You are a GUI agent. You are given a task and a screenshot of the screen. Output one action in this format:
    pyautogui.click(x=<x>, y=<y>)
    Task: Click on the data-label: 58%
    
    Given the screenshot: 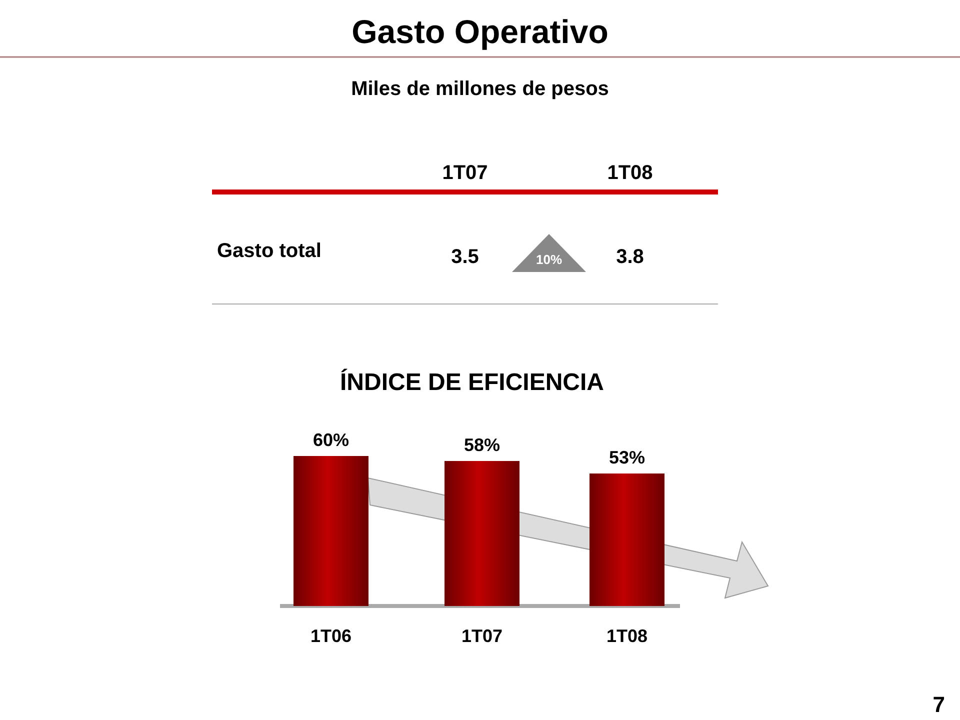 What is the action you would take?
    pyautogui.click(x=482, y=445)
    